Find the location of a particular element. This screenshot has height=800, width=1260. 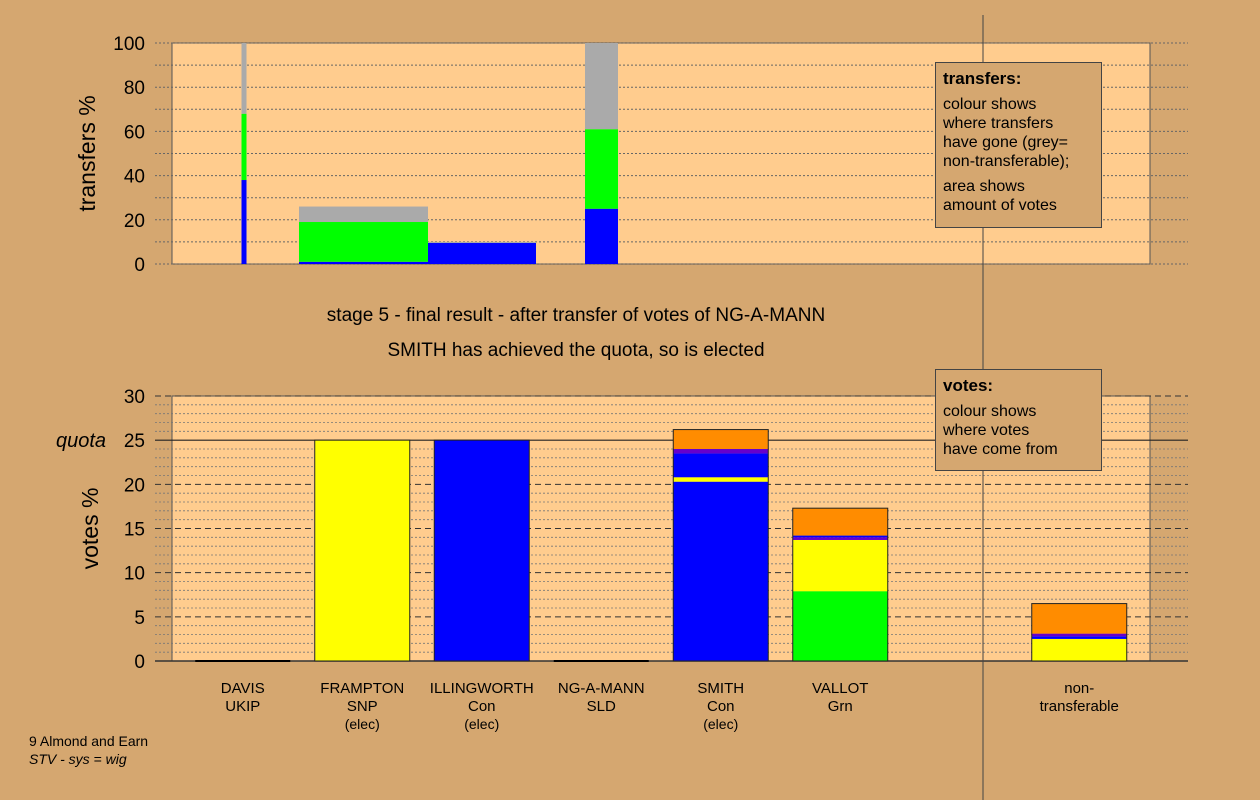

transfers-y-tick-label: 100 is located at coordinates (129, 44).